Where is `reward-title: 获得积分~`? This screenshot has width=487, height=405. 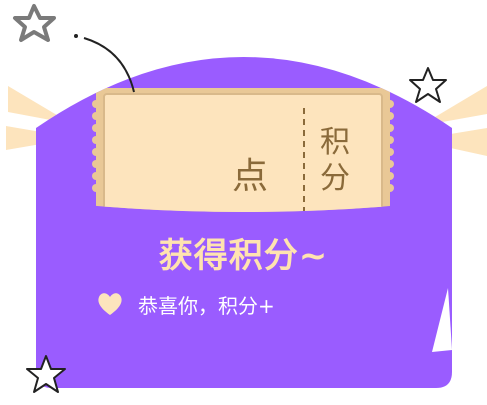
reward-title: 获得积分~ is located at coordinates (243, 256).